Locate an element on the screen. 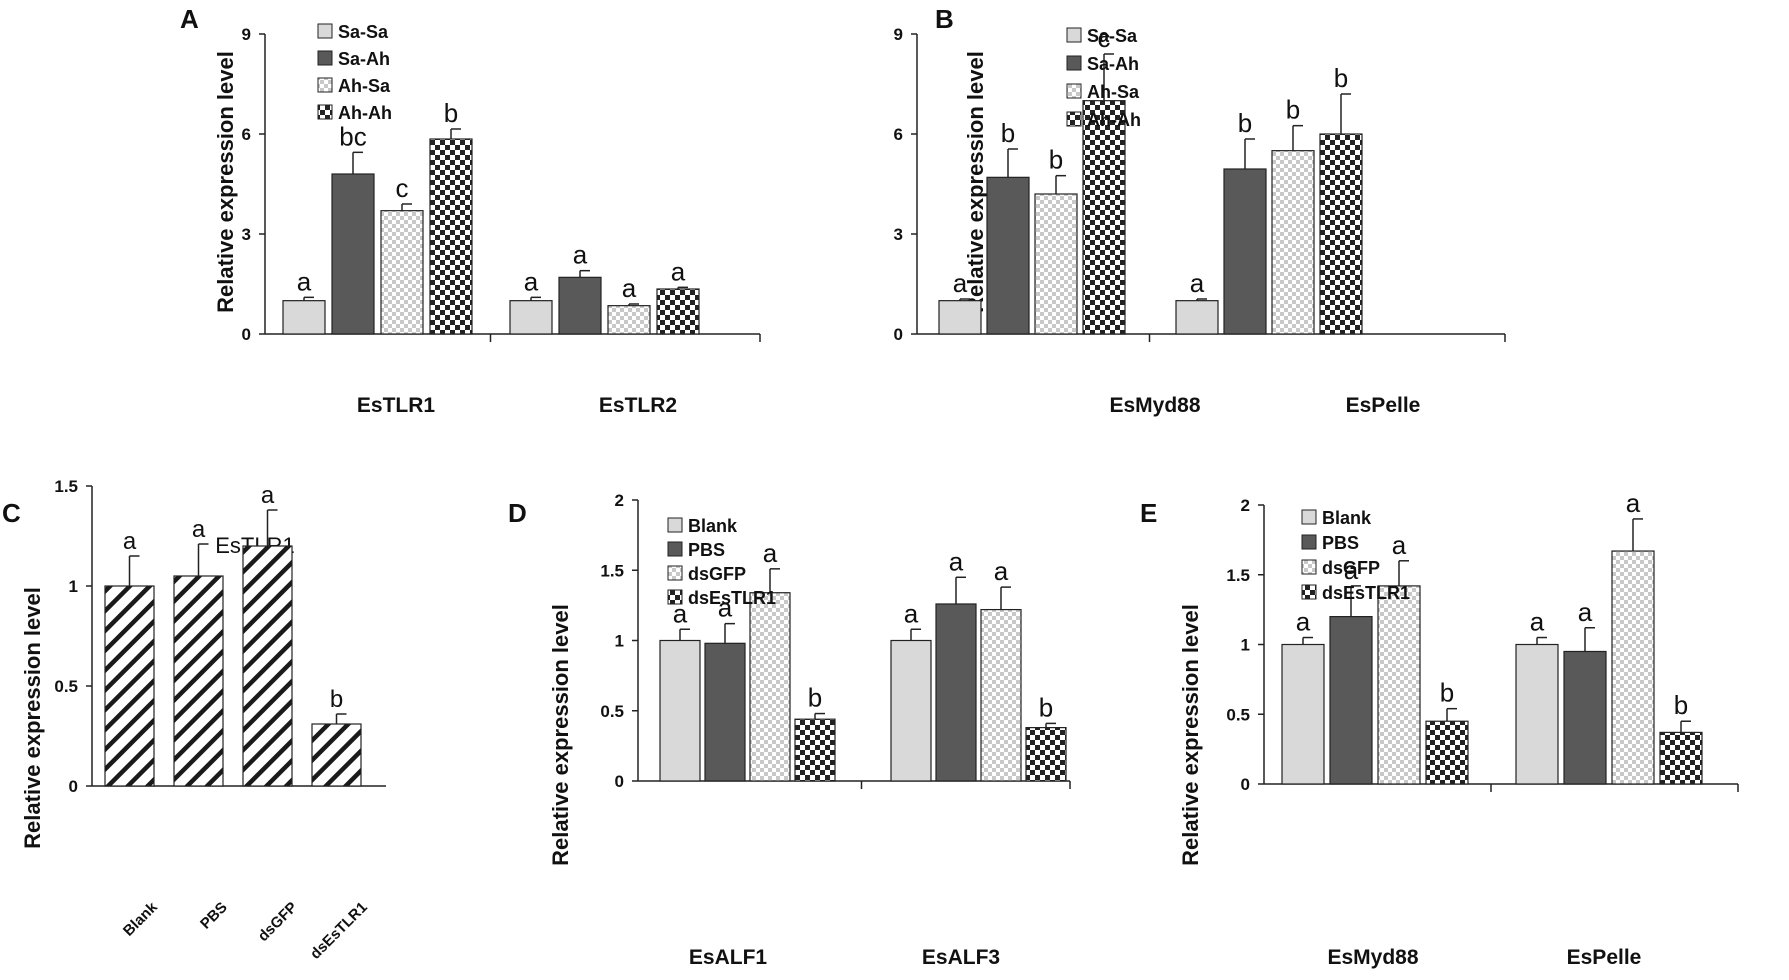 Image resolution: width=1789 pixels, height=980 pixels. category-label: PBS is located at coordinates (214, 916).